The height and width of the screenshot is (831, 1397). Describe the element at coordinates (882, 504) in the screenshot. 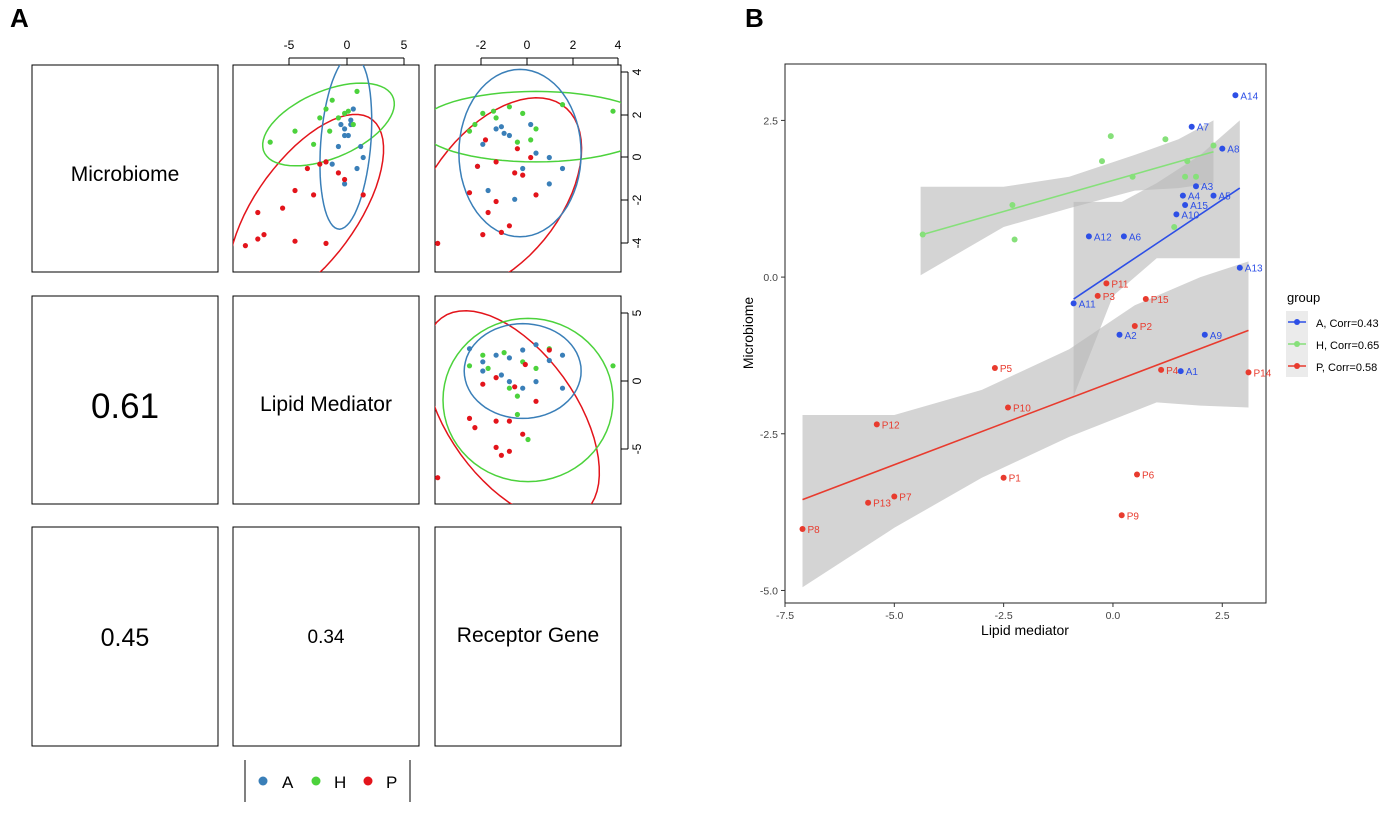

I see `point-label: P13` at that location.